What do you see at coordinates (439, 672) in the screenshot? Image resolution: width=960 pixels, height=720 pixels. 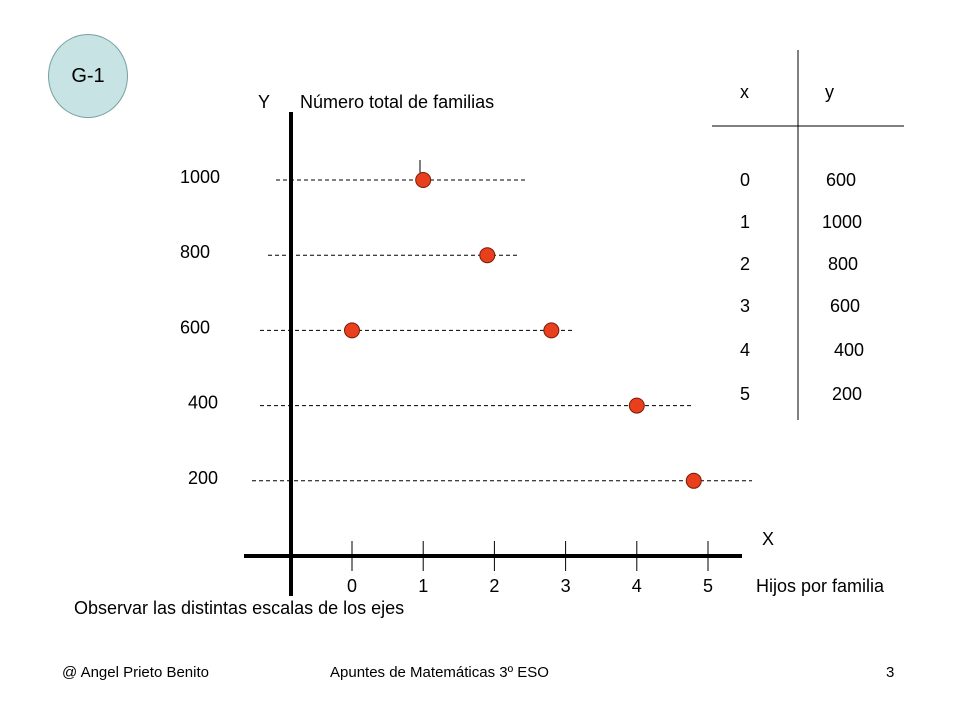 I see `footer-course: Apuntes de Matemáticas 3º ESO` at bounding box center [439, 672].